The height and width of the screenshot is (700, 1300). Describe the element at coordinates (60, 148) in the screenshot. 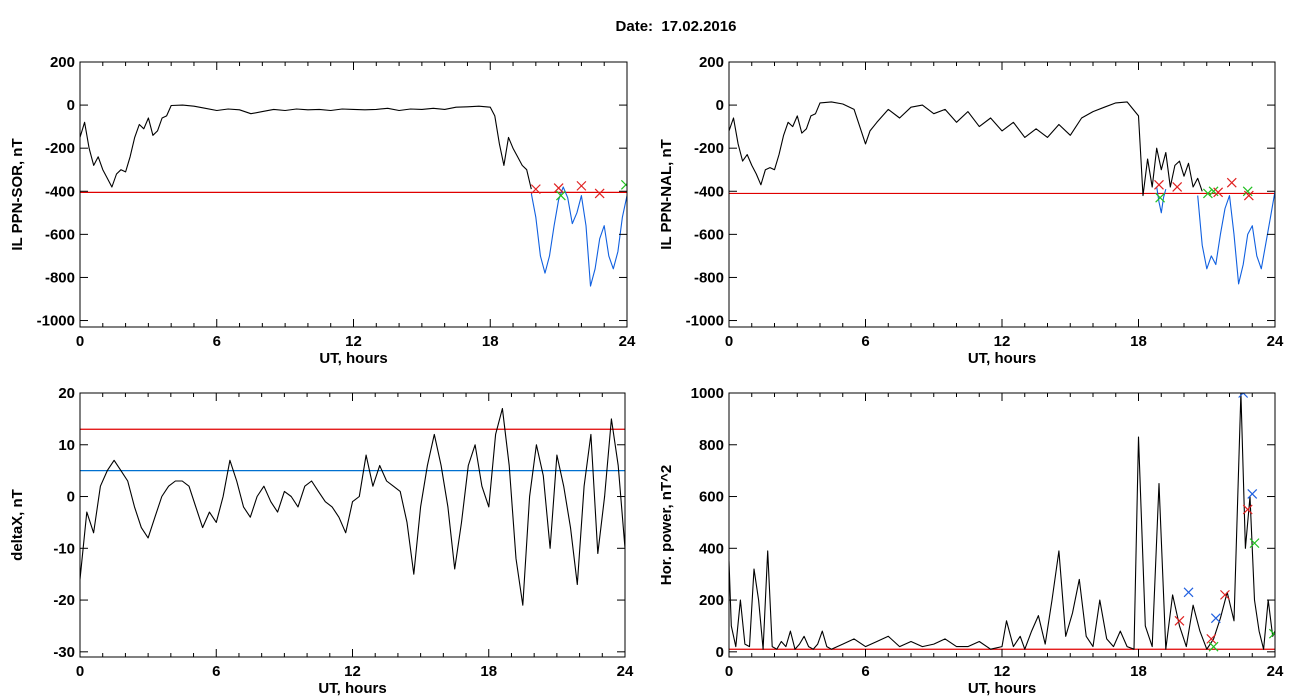

I see `p1-ytick-label-2: -200` at that location.